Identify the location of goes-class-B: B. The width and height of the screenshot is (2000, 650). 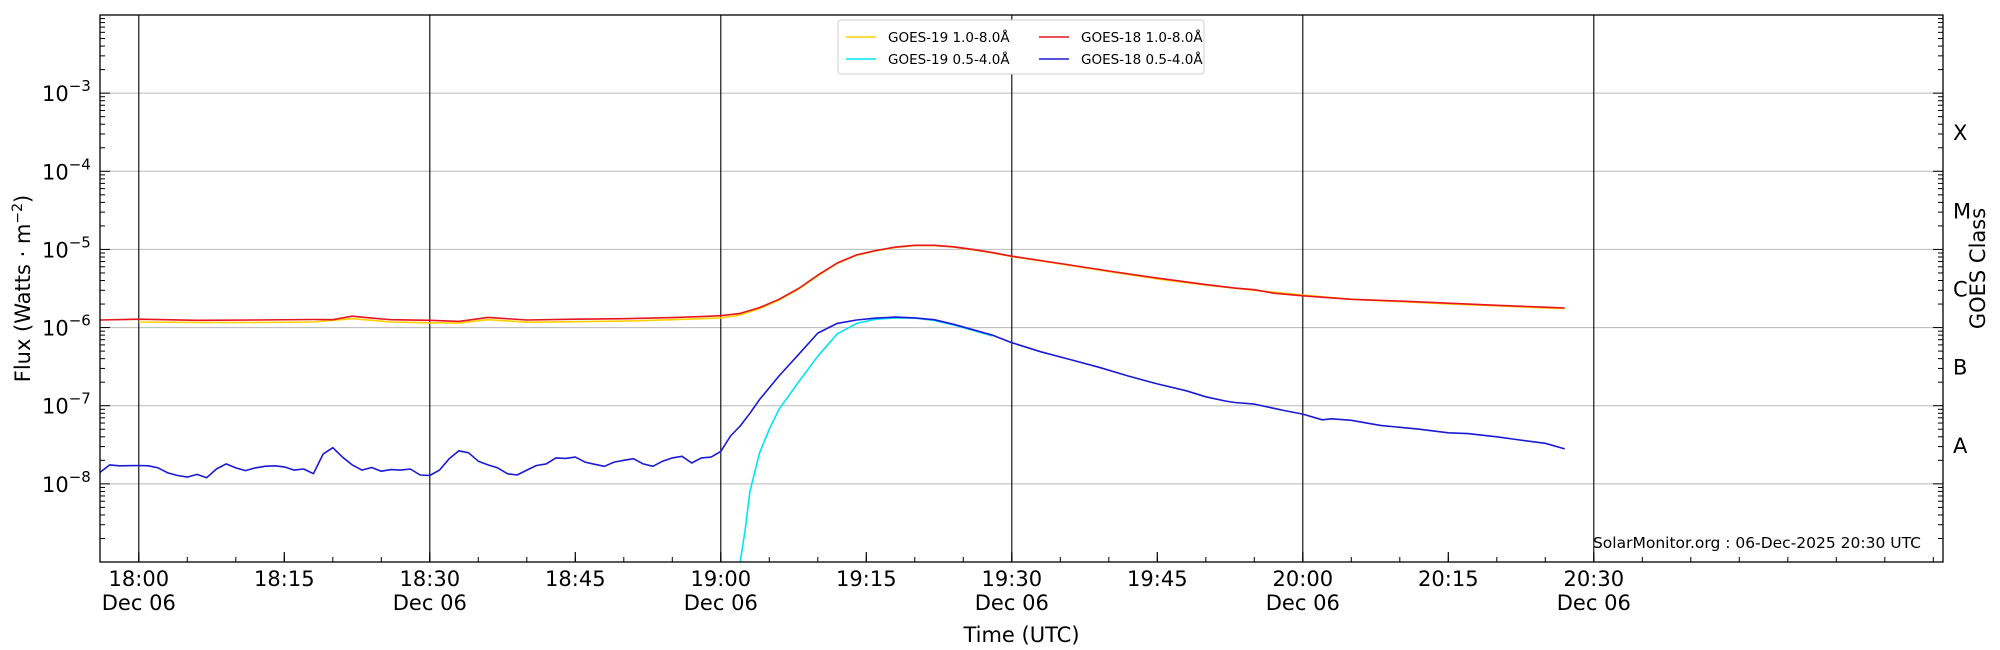
(1960, 368).